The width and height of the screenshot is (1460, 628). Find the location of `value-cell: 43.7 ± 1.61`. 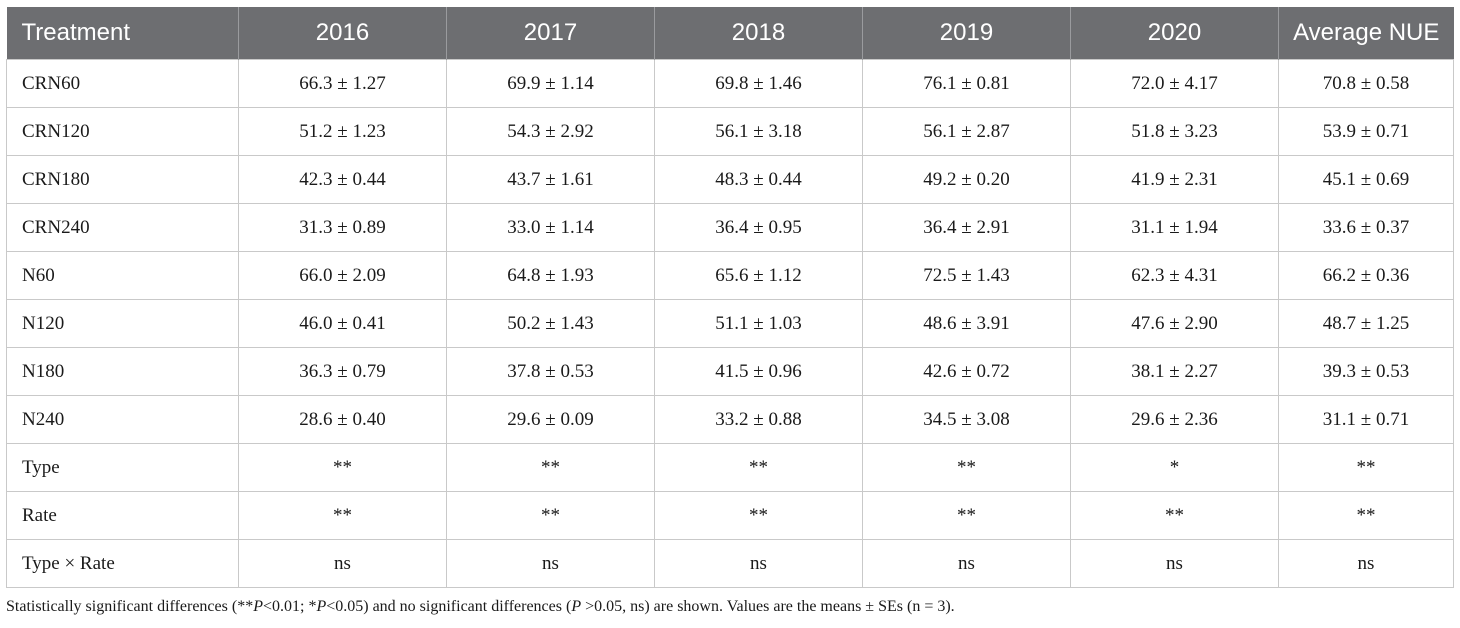

value-cell: 43.7 ± 1.61 is located at coordinates (550, 179).